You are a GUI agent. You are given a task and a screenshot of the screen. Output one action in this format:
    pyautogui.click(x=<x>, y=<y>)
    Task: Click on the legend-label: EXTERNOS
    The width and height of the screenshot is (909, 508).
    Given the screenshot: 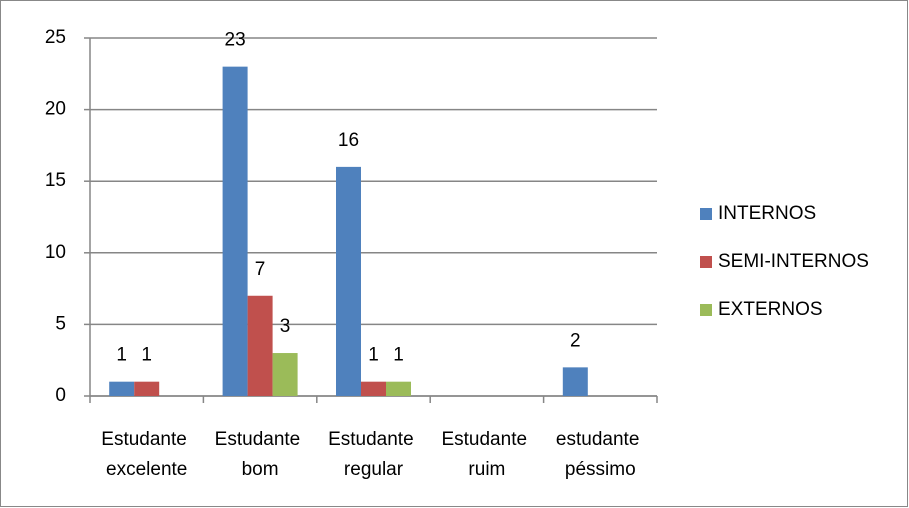 What is the action you would take?
    pyautogui.click(x=770, y=309)
    